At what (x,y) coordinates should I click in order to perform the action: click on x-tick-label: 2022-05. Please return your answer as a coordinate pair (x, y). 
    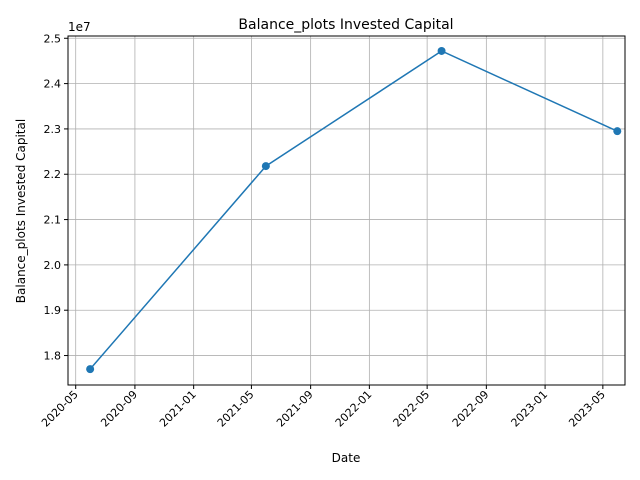
    Looking at the image, I should click on (412, 409).